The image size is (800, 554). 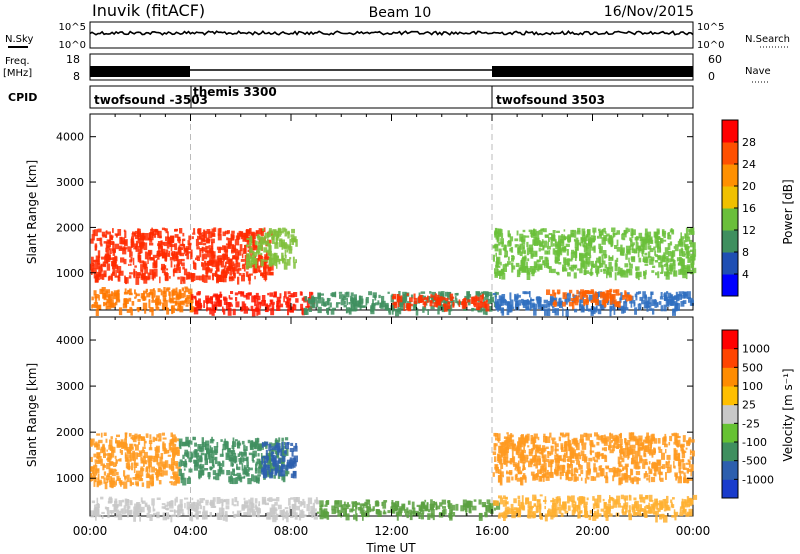 What do you see at coordinates (19, 39) in the screenshot?
I see `nsky-label: N.Sky` at bounding box center [19, 39].